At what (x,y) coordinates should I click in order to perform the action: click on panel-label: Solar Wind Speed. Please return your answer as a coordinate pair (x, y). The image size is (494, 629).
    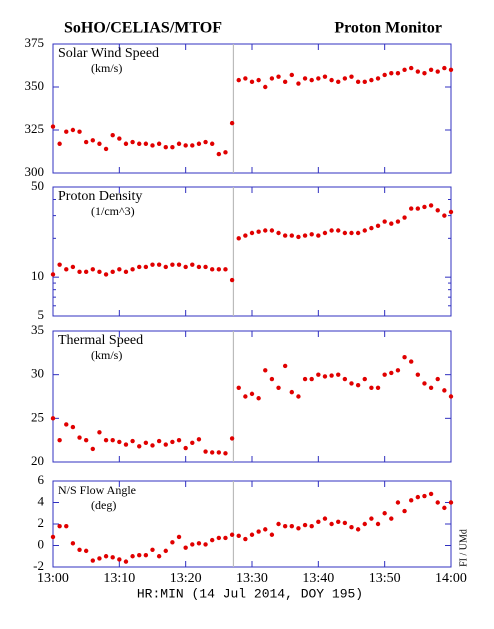
    Looking at the image, I should click on (108, 53).